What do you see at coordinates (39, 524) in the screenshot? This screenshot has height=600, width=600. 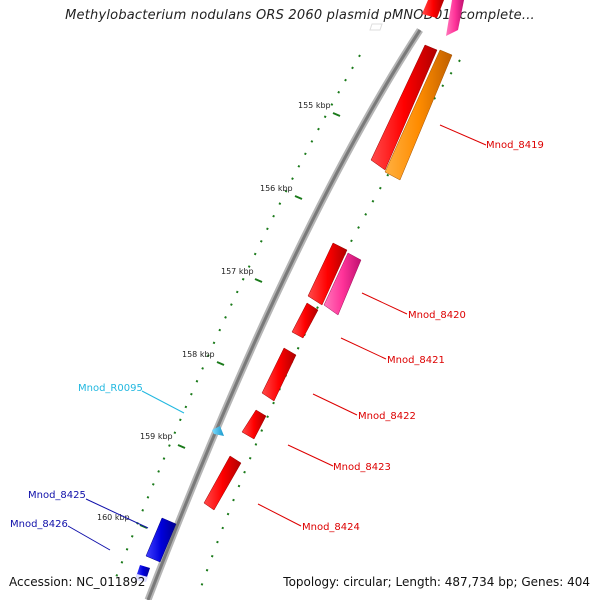 I see `gene-label-mnod-8426: Mnod_8426` at bounding box center [39, 524].